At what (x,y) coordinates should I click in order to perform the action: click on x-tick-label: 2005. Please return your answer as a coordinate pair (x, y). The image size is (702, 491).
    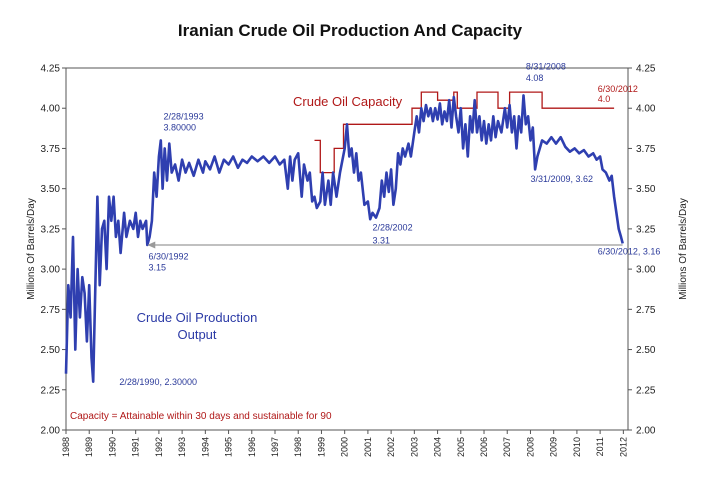
    Looking at the image, I should click on (461, 447).